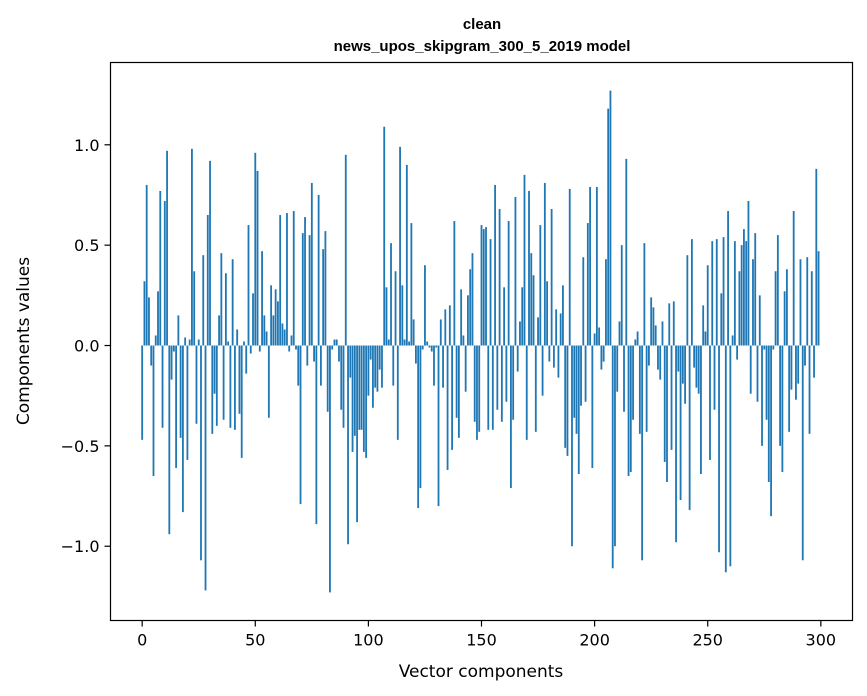 The width and height of the screenshot is (867, 696). What do you see at coordinates (24, 341) in the screenshot?
I see `y-axis-label: Components values` at bounding box center [24, 341].